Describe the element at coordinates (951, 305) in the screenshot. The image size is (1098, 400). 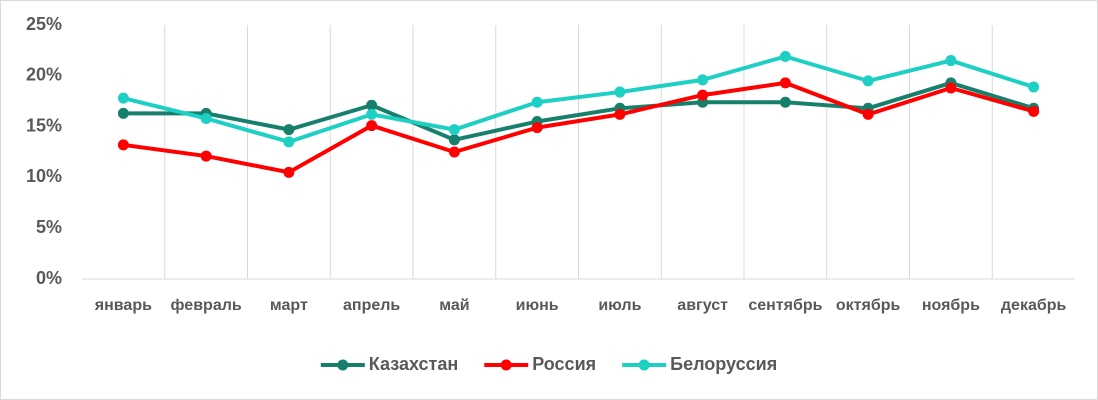
I see `x-tick-label: ноябрь` at that location.